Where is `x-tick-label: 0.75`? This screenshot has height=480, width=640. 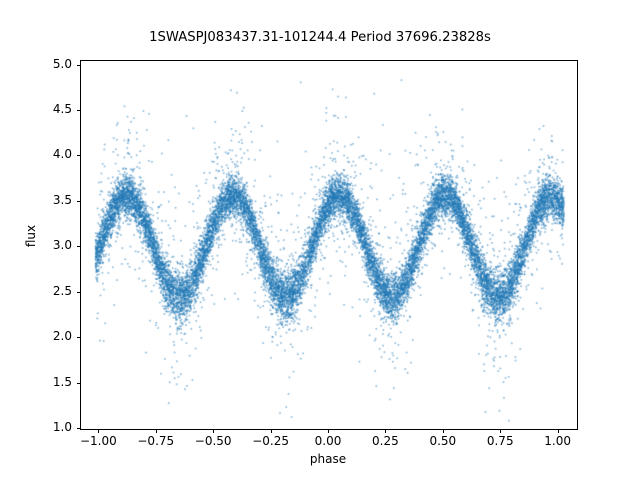
x-tick-label: 0.75 is located at coordinates (500, 441).